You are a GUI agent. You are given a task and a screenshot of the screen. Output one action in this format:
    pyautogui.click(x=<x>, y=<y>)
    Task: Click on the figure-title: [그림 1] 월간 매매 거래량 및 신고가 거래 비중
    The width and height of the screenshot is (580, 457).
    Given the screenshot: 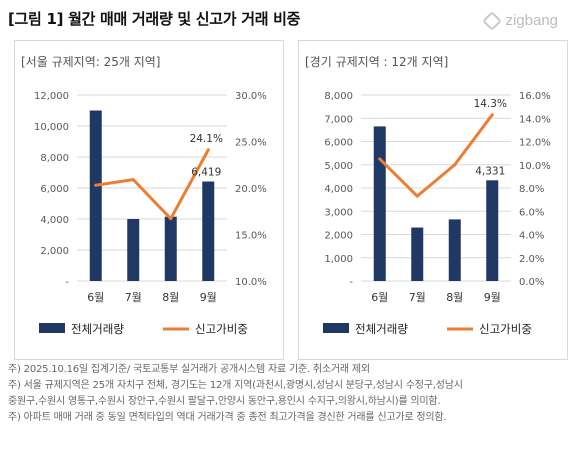 What is the action you would take?
    pyautogui.click(x=154, y=19)
    